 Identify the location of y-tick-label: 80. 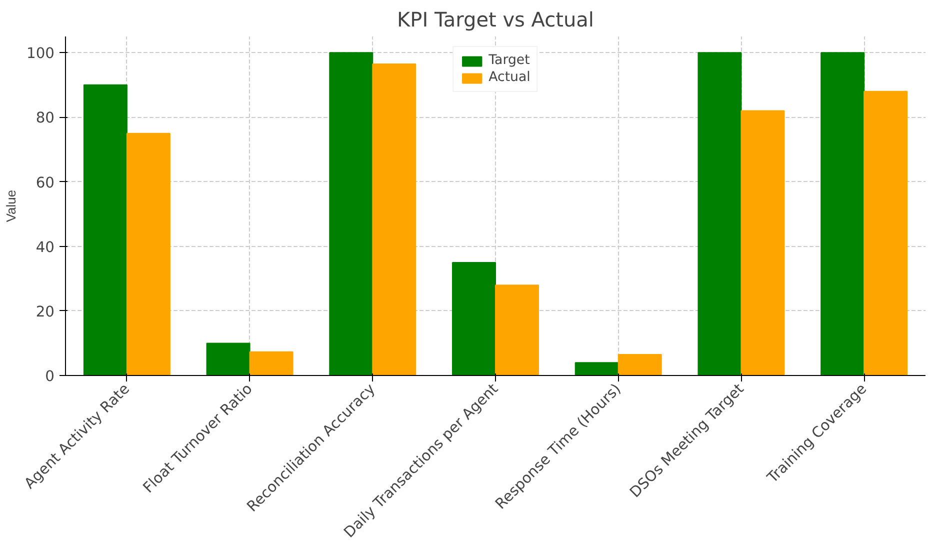
(45, 118).